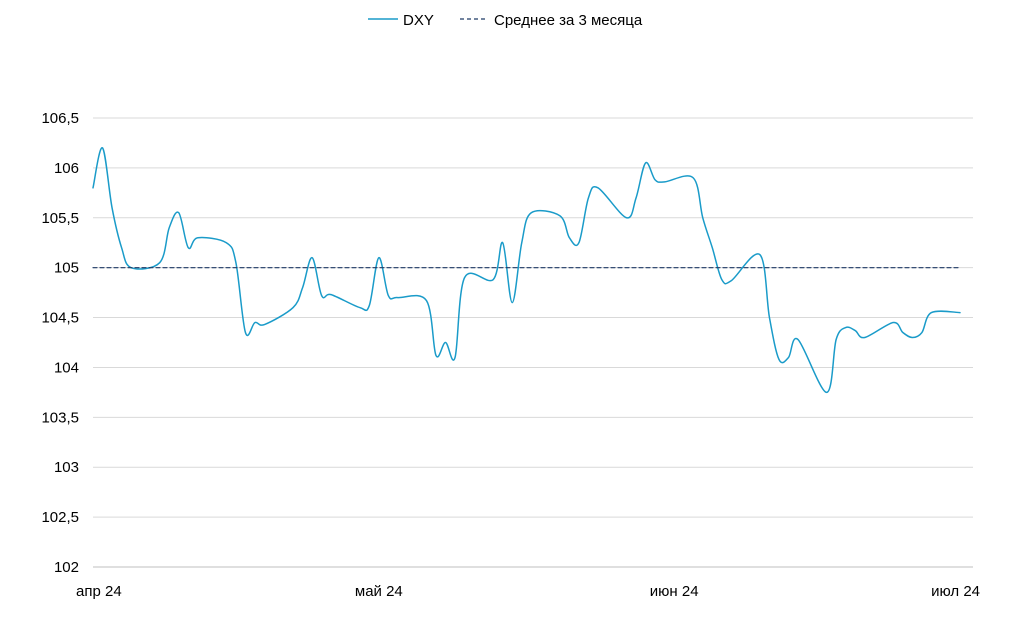 This screenshot has width=1024, height=630. What do you see at coordinates (674, 591) in the screenshot?
I see `x-tick-label: июн 24` at bounding box center [674, 591].